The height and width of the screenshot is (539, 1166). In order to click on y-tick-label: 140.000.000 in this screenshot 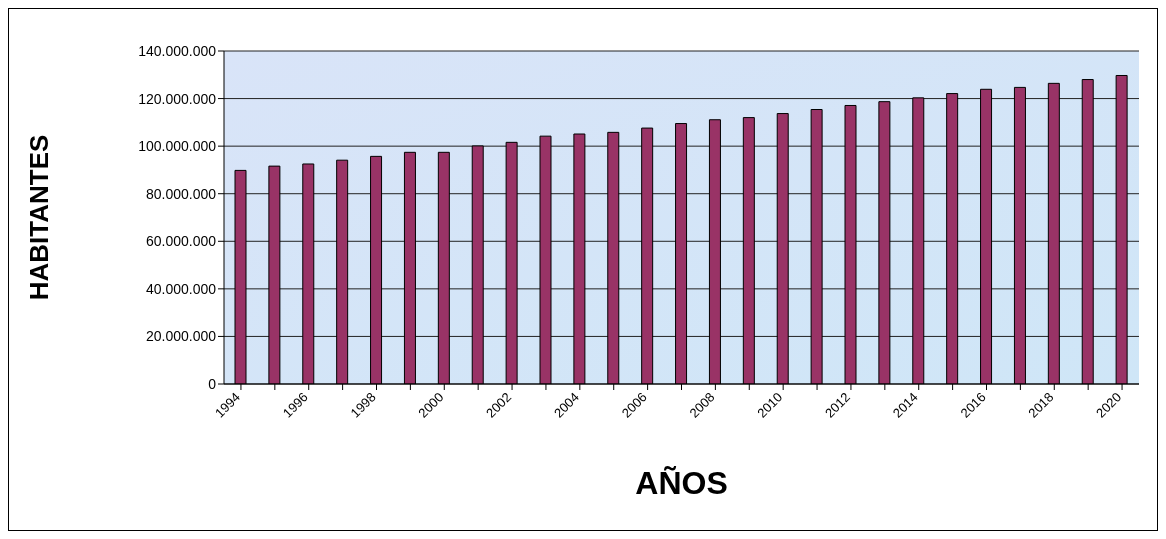, I will do `click(177, 50)`.